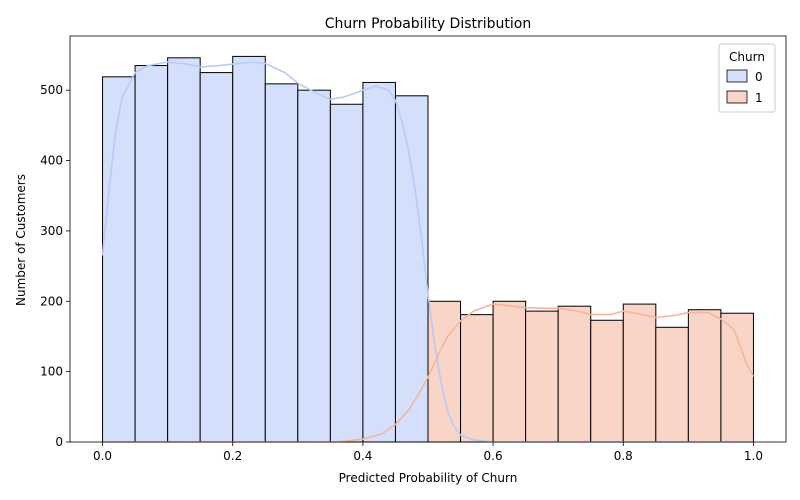  Describe the element at coordinates (428, 24) in the screenshot. I see `chart-title: Churn Probability Distribution` at that location.